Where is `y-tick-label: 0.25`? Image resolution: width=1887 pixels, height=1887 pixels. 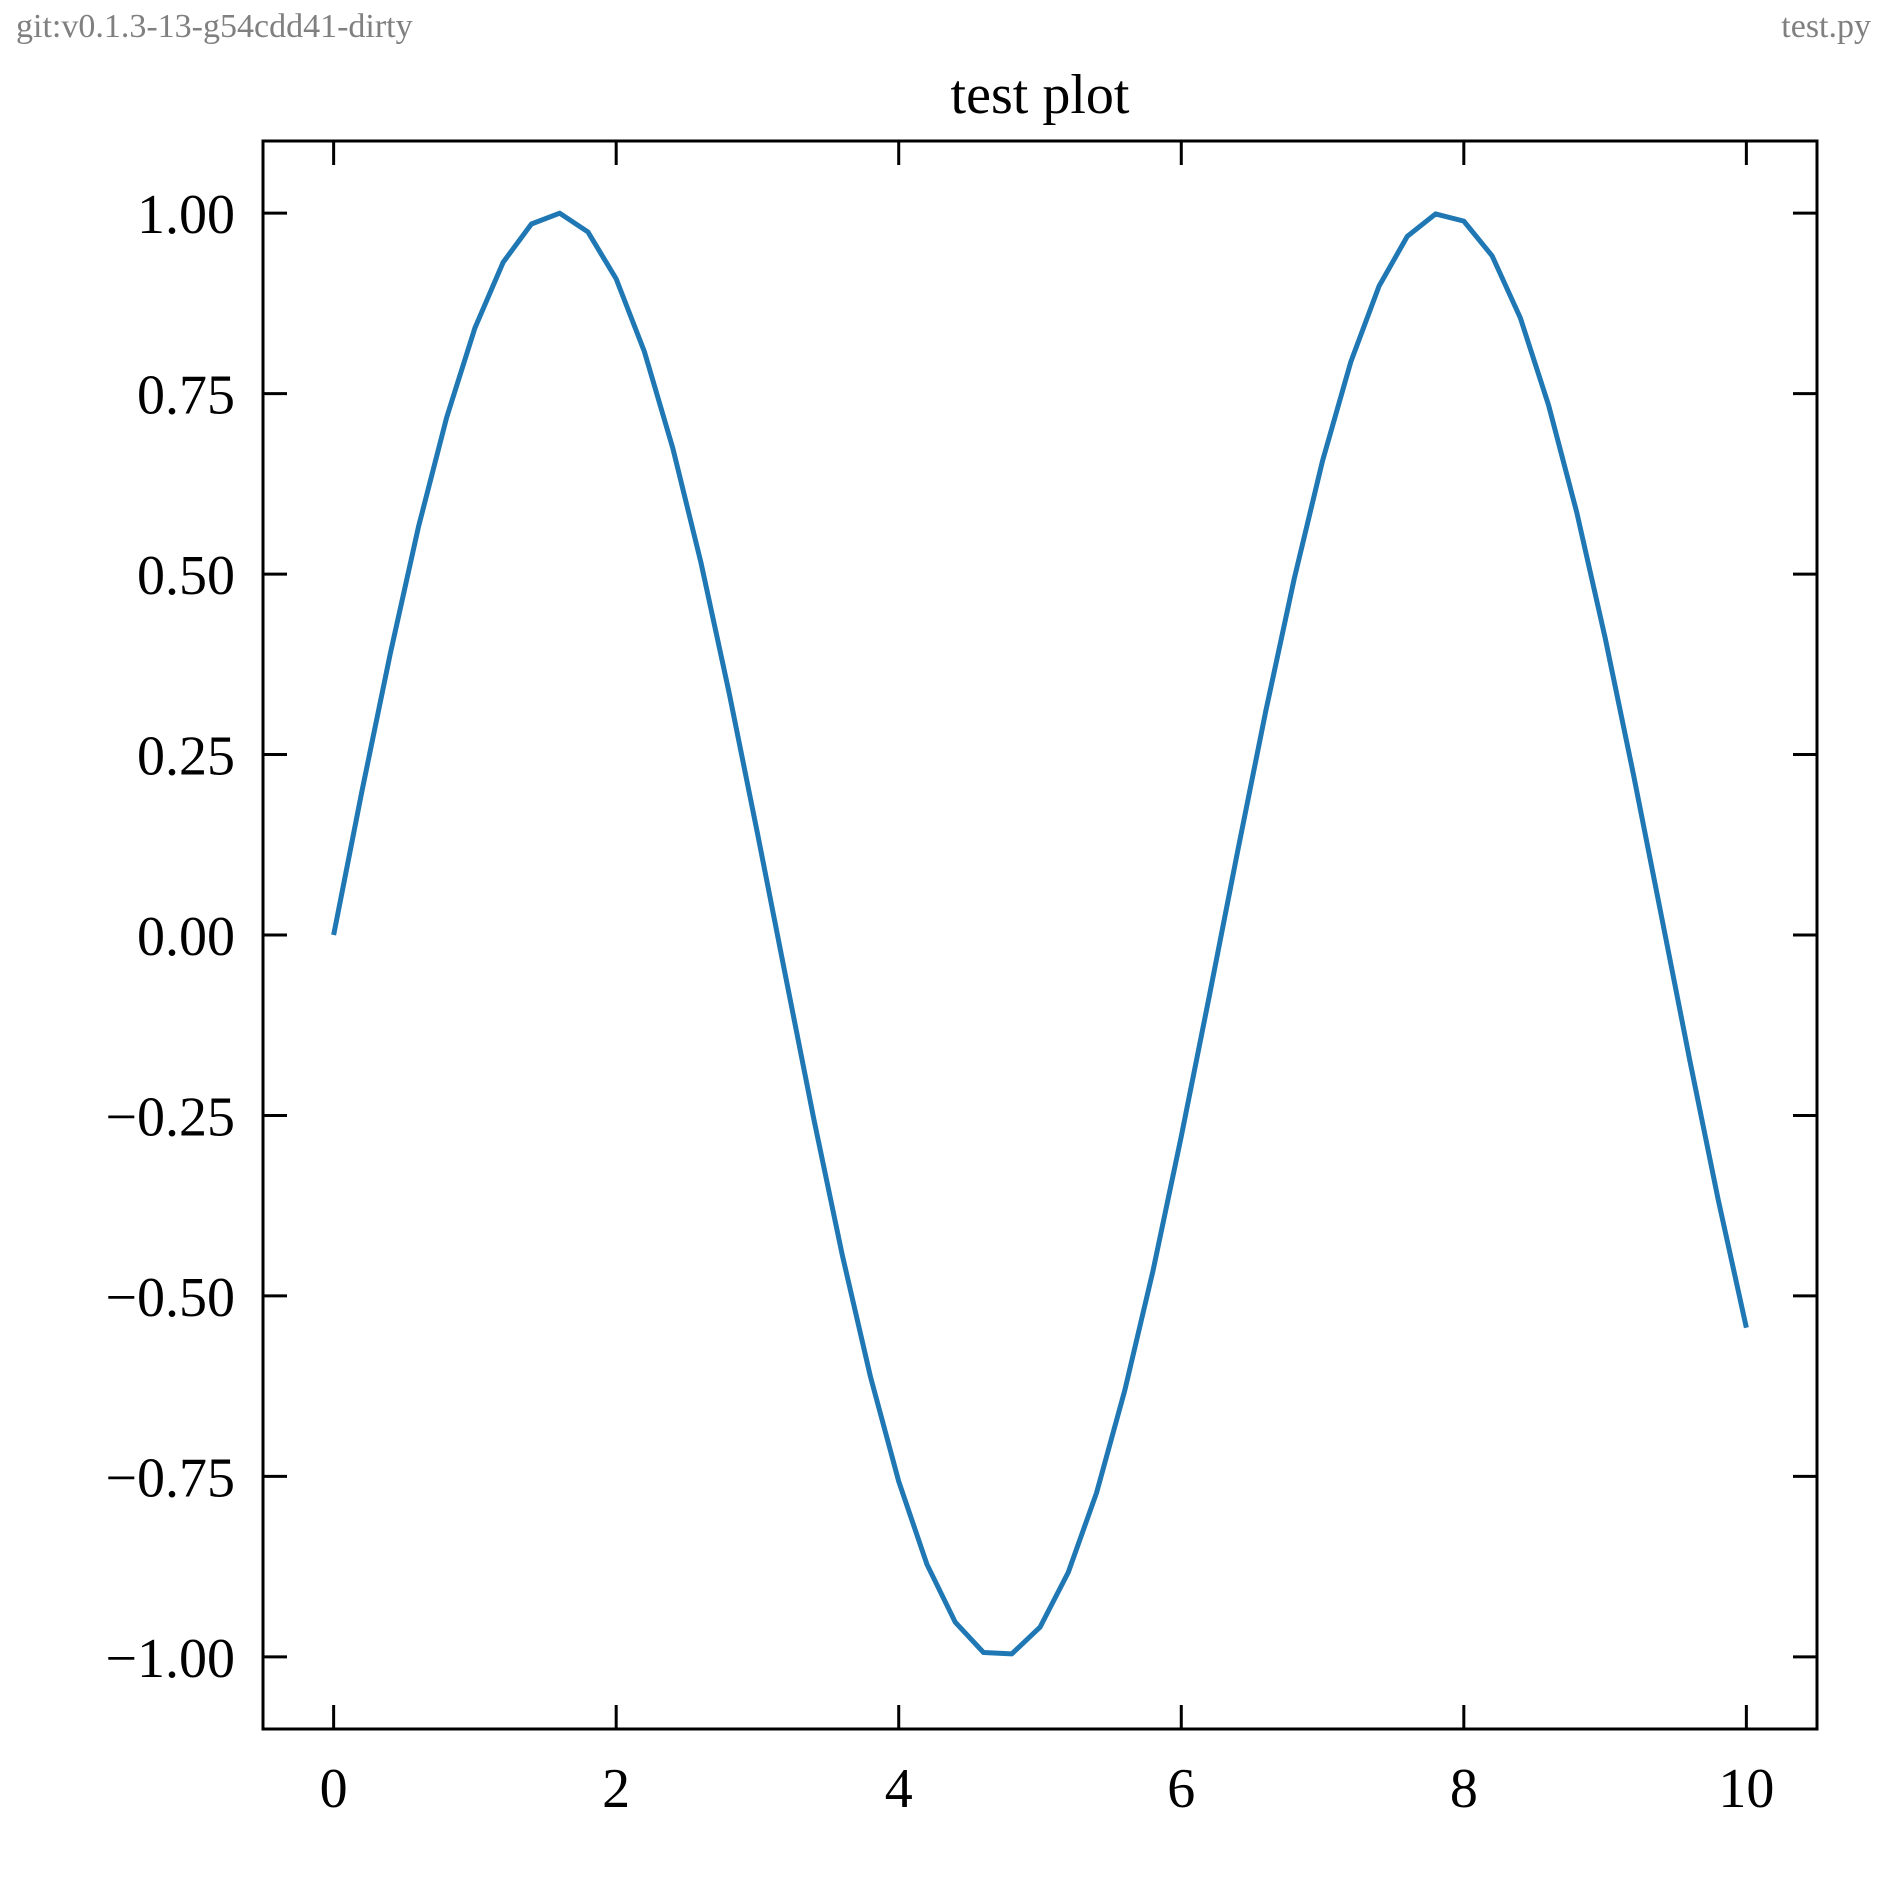
y-tick-label: 0.25 is located at coordinates (186, 757).